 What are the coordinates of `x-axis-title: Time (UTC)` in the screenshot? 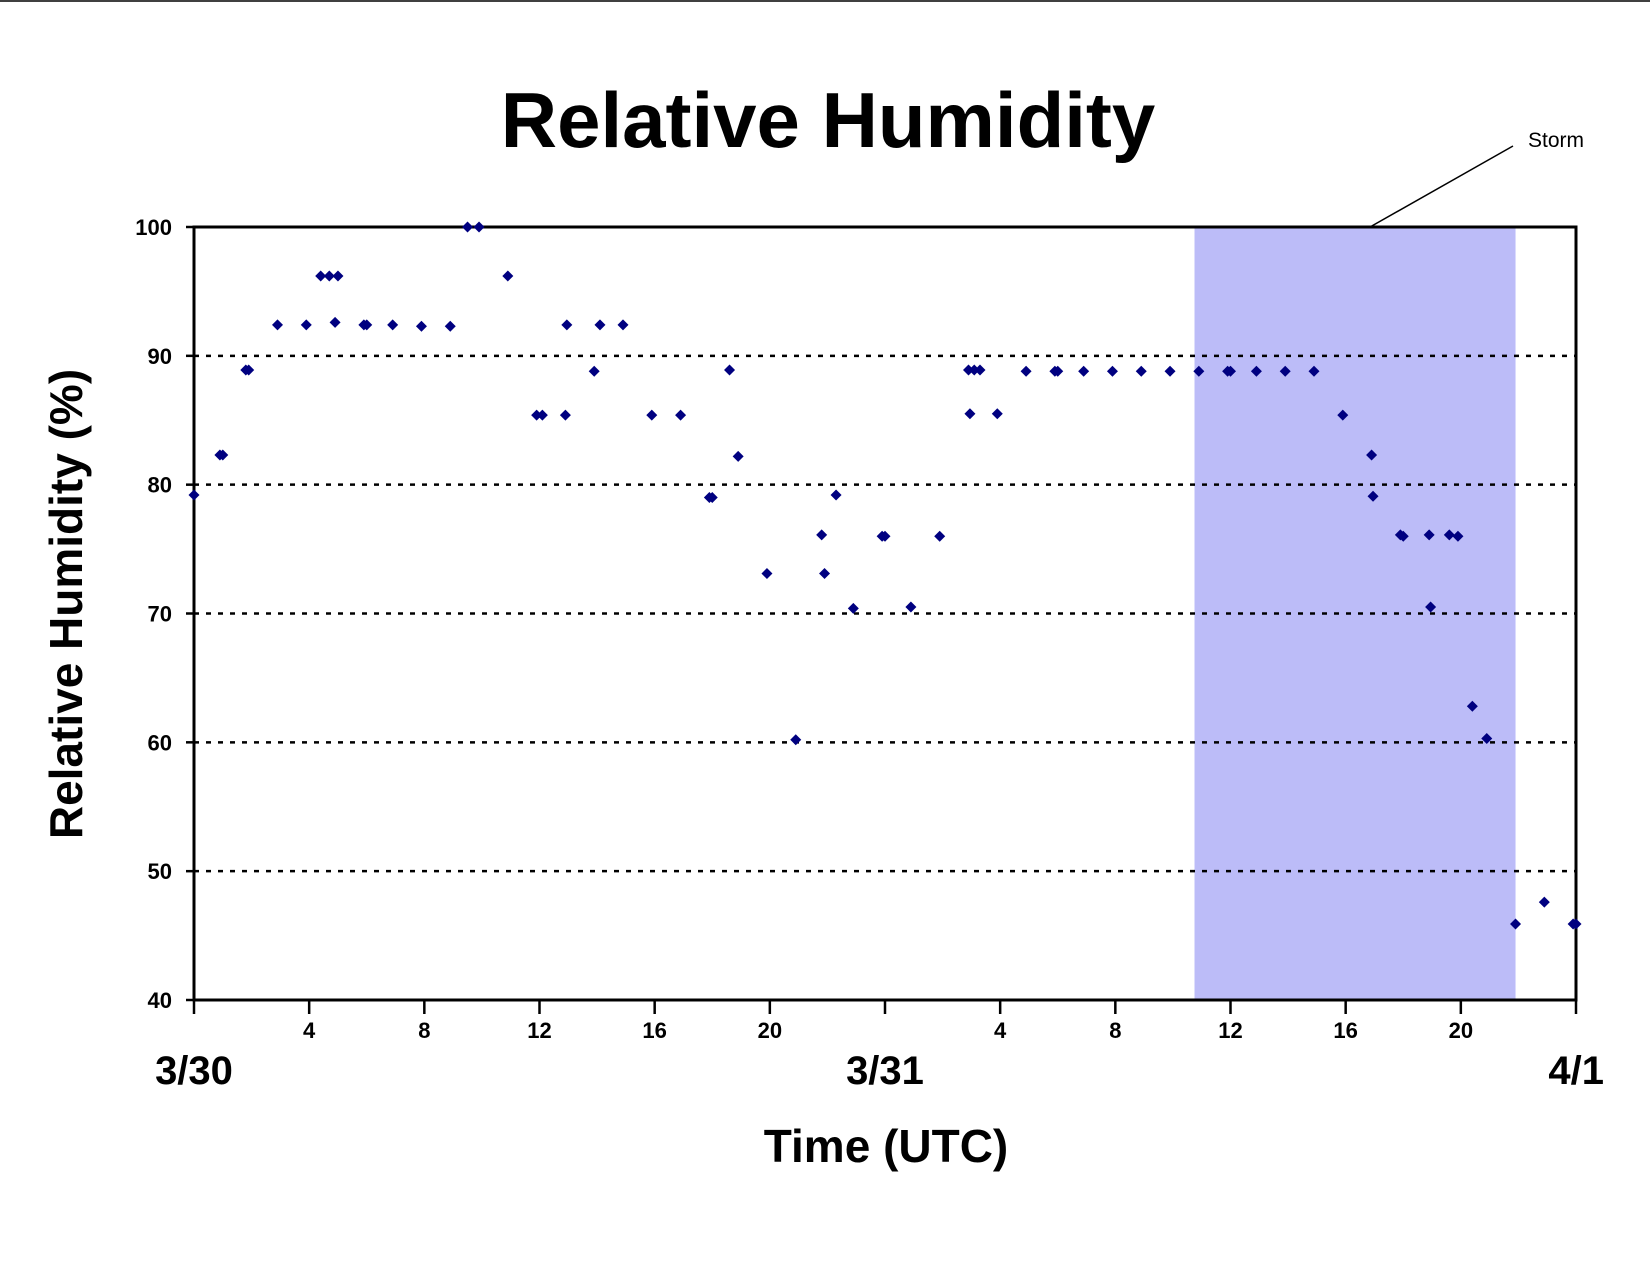 It's located at (886, 1146).